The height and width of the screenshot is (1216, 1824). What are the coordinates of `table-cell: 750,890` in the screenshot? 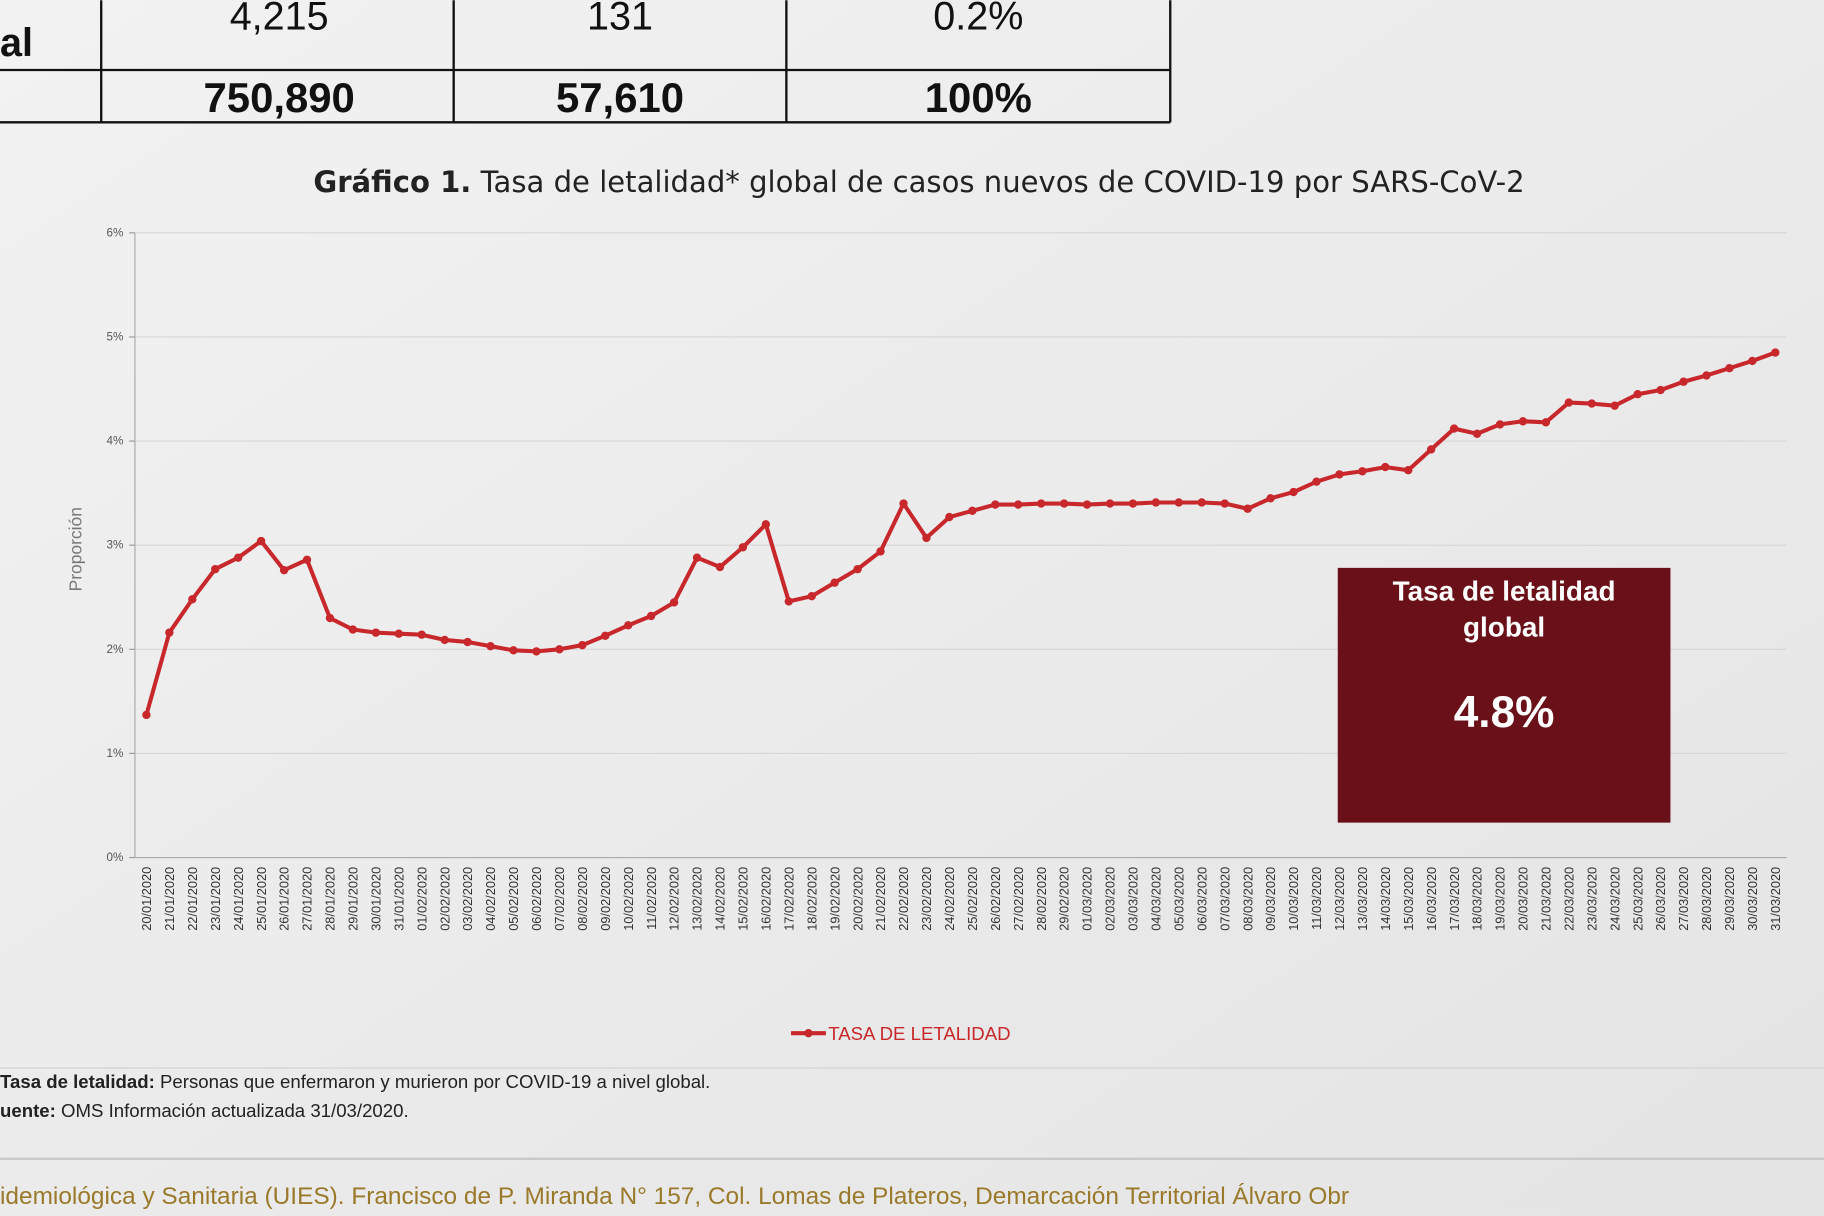 It's located at (279, 97).